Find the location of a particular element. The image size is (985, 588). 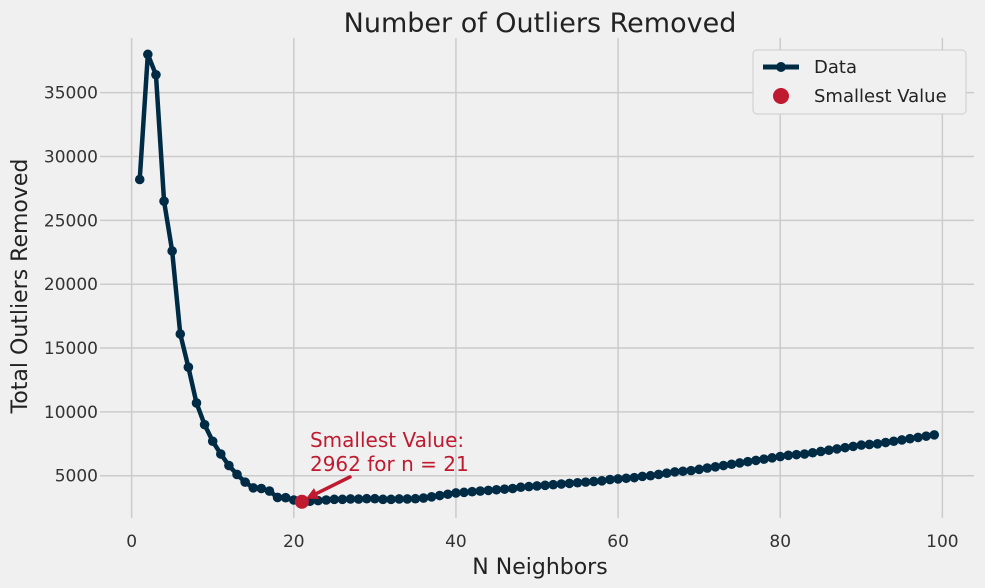

legend-smallest-marker is located at coordinates (781, 96).